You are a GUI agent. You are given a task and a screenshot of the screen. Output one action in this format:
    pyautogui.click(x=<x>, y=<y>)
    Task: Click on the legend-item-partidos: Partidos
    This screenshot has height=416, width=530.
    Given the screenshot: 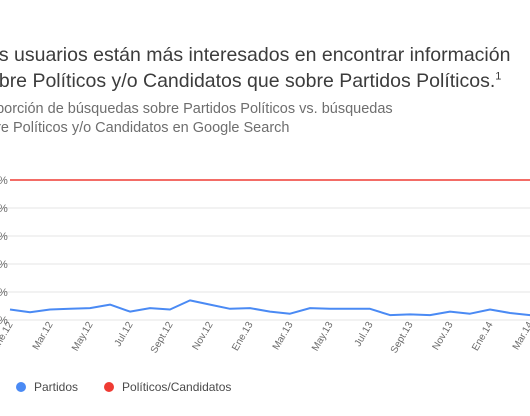 What is the action you would take?
    pyautogui.click(x=47, y=387)
    